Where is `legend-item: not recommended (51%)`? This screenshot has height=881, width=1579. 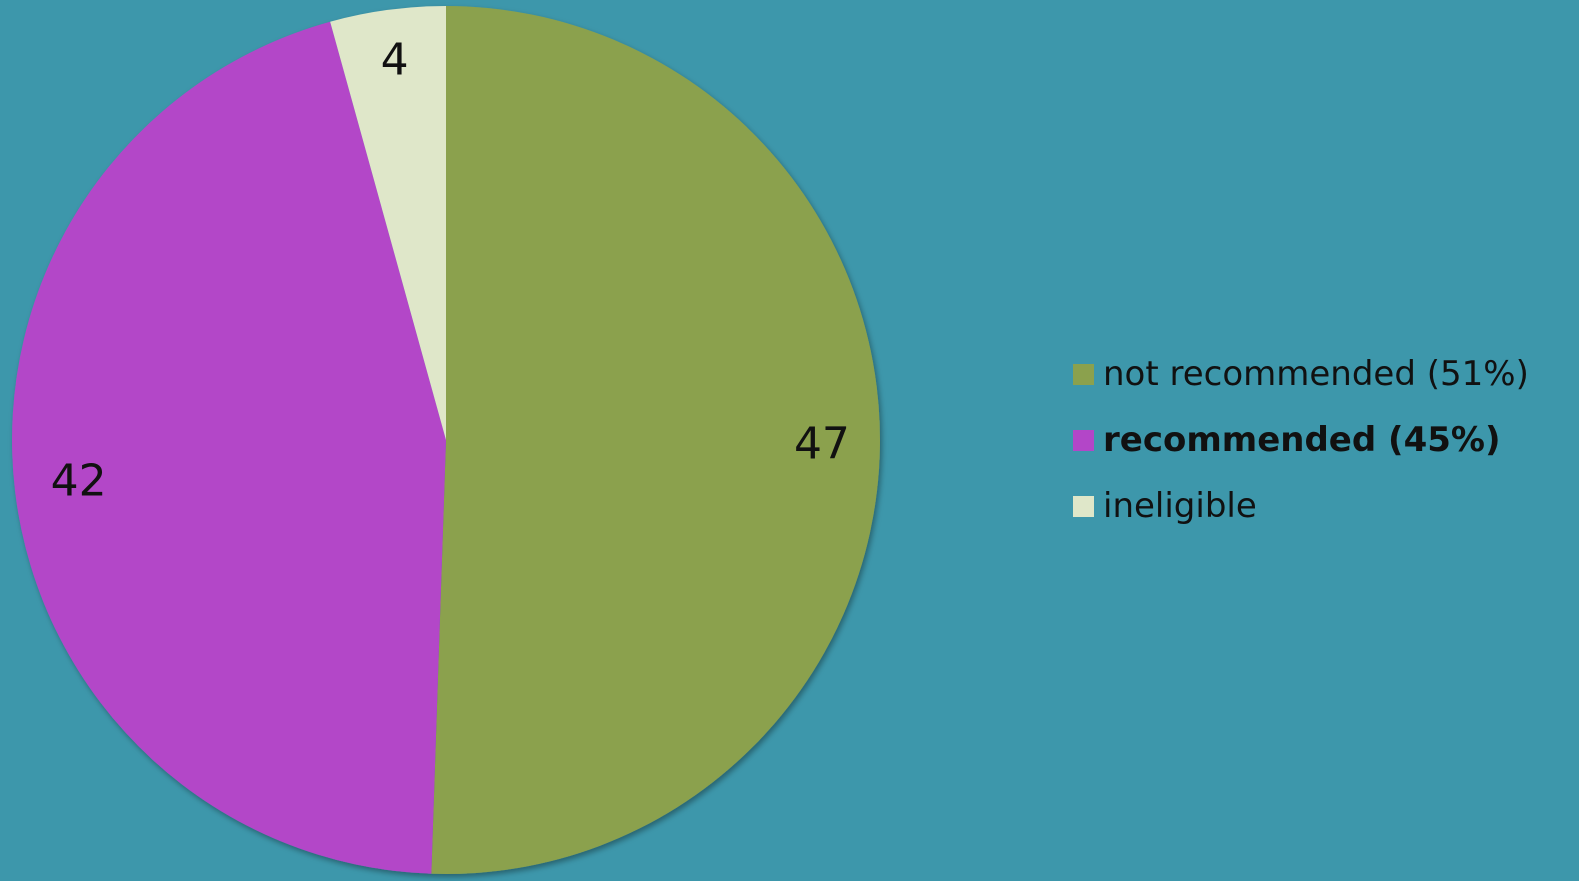 legend-item: not recommended (51%) is located at coordinates (1301, 374).